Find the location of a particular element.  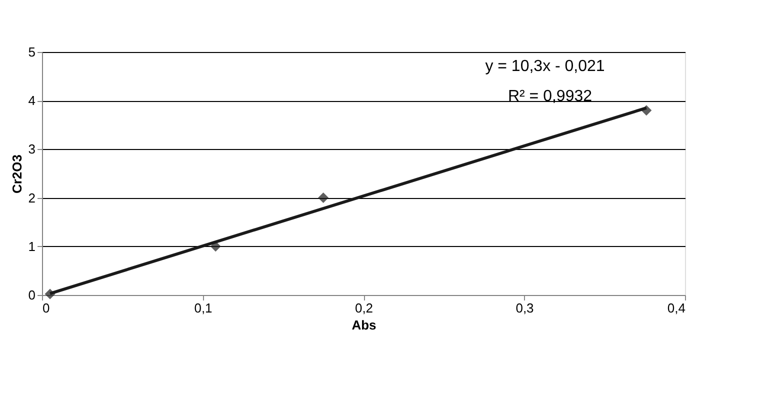

x-tick-label: 0,1 is located at coordinates (203, 308).